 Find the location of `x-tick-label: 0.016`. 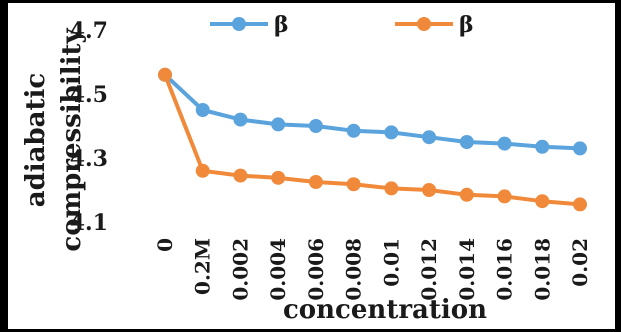

x-tick-label: 0.016 is located at coordinates (505, 269).